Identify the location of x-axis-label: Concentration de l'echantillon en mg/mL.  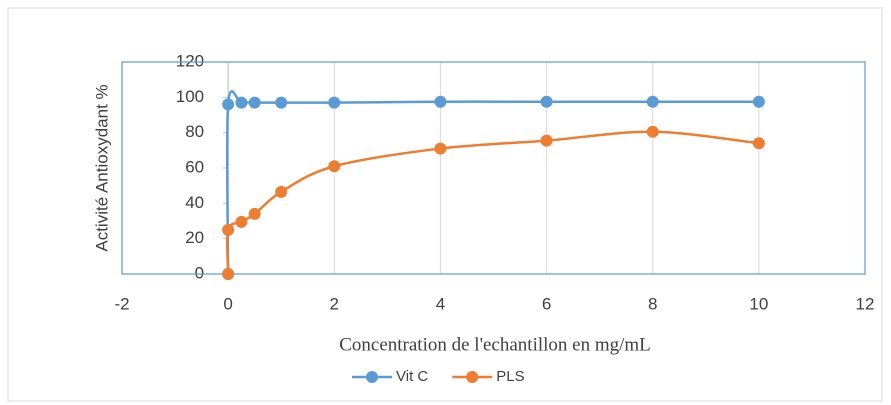
(495, 344).